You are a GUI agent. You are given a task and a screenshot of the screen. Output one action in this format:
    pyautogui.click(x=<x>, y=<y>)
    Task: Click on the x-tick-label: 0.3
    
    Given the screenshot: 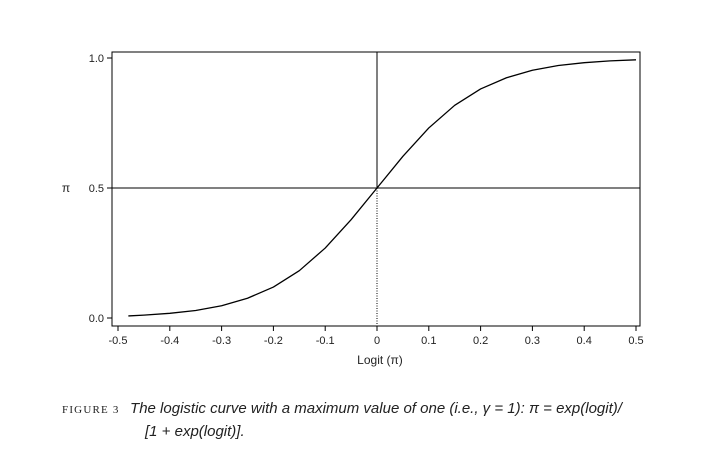 What is the action you would take?
    pyautogui.click(x=532, y=341)
    